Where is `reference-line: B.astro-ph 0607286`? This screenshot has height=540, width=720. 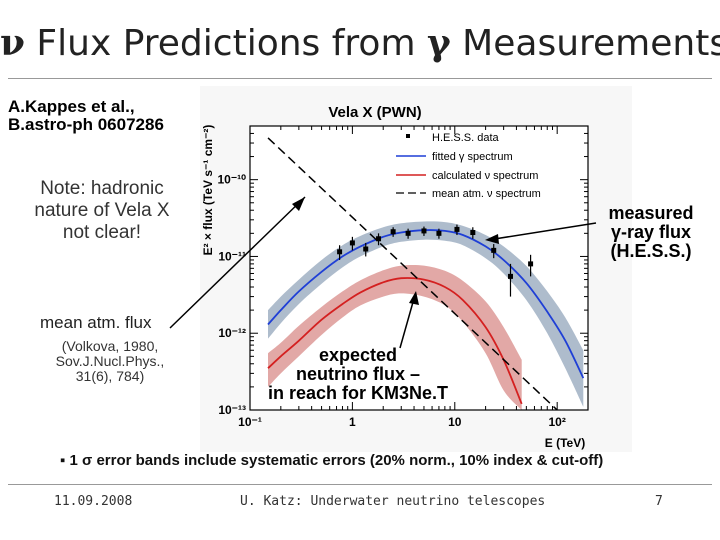
reference-line: B.astro-ph 0607286 is located at coordinates (86, 124).